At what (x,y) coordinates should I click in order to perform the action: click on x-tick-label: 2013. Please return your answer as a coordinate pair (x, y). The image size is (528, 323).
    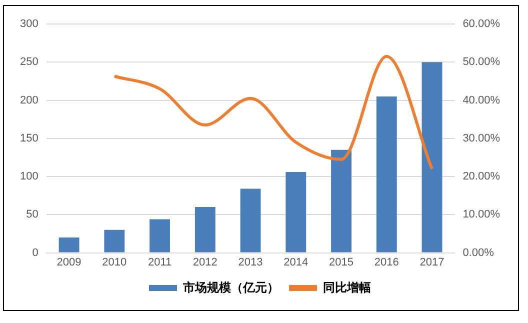
    Looking at the image, I should click on (250, 262).